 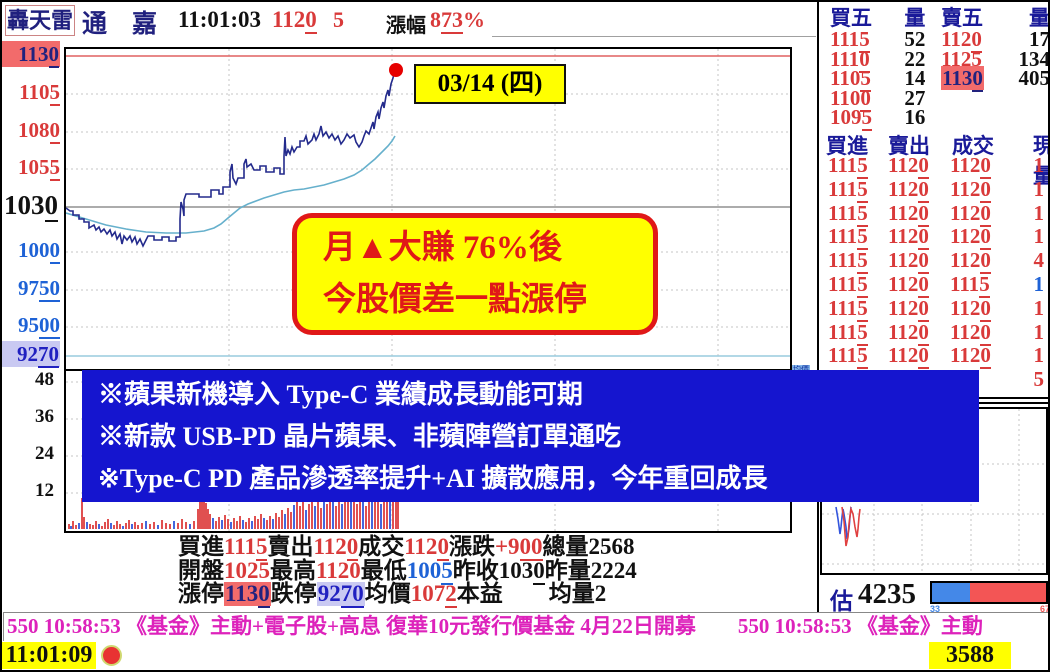 What do you see at coordinates (939, 79) in the screenshot?
I see `order-book-row: 1105 14 1130 405` at bounding box center [939, 79].